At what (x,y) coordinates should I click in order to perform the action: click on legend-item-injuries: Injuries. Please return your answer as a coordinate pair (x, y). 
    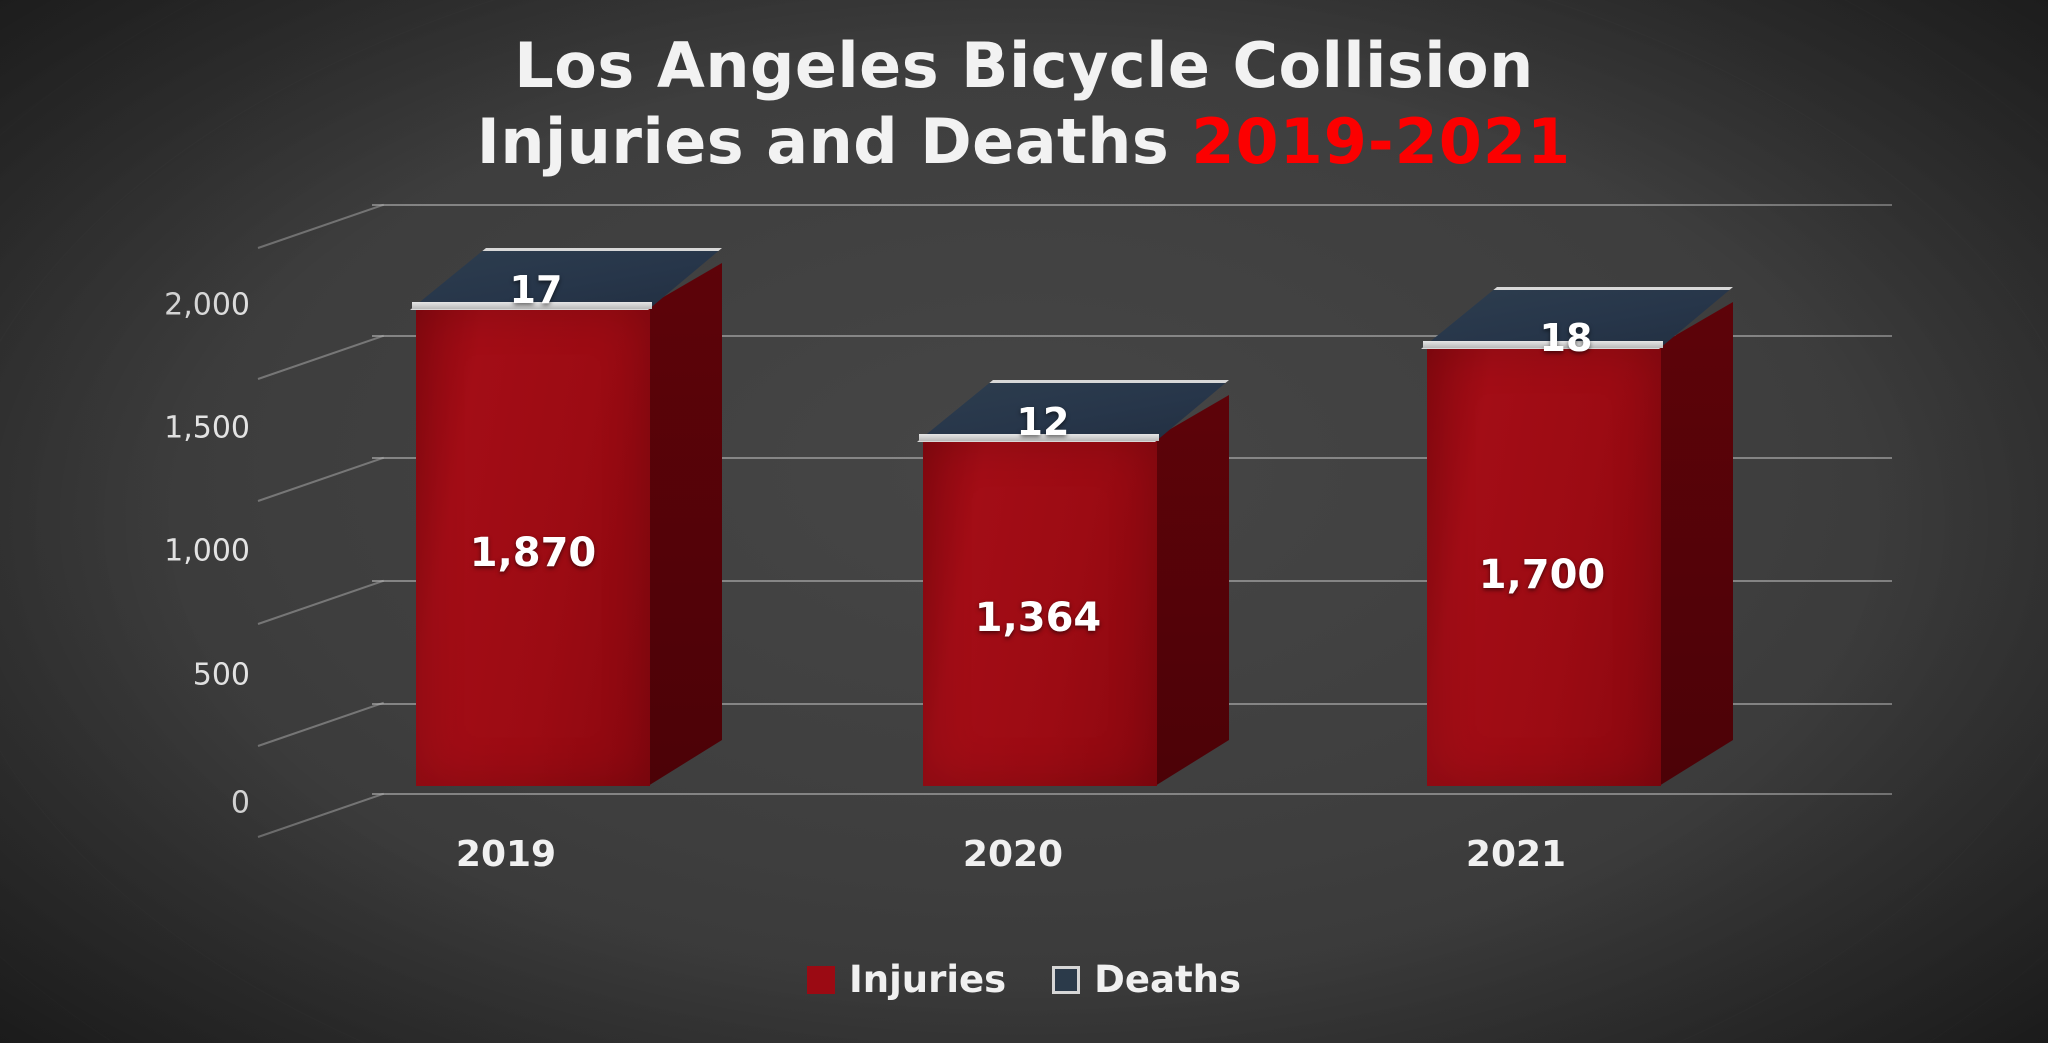
    Looking at the image, I should click on (906, 979).